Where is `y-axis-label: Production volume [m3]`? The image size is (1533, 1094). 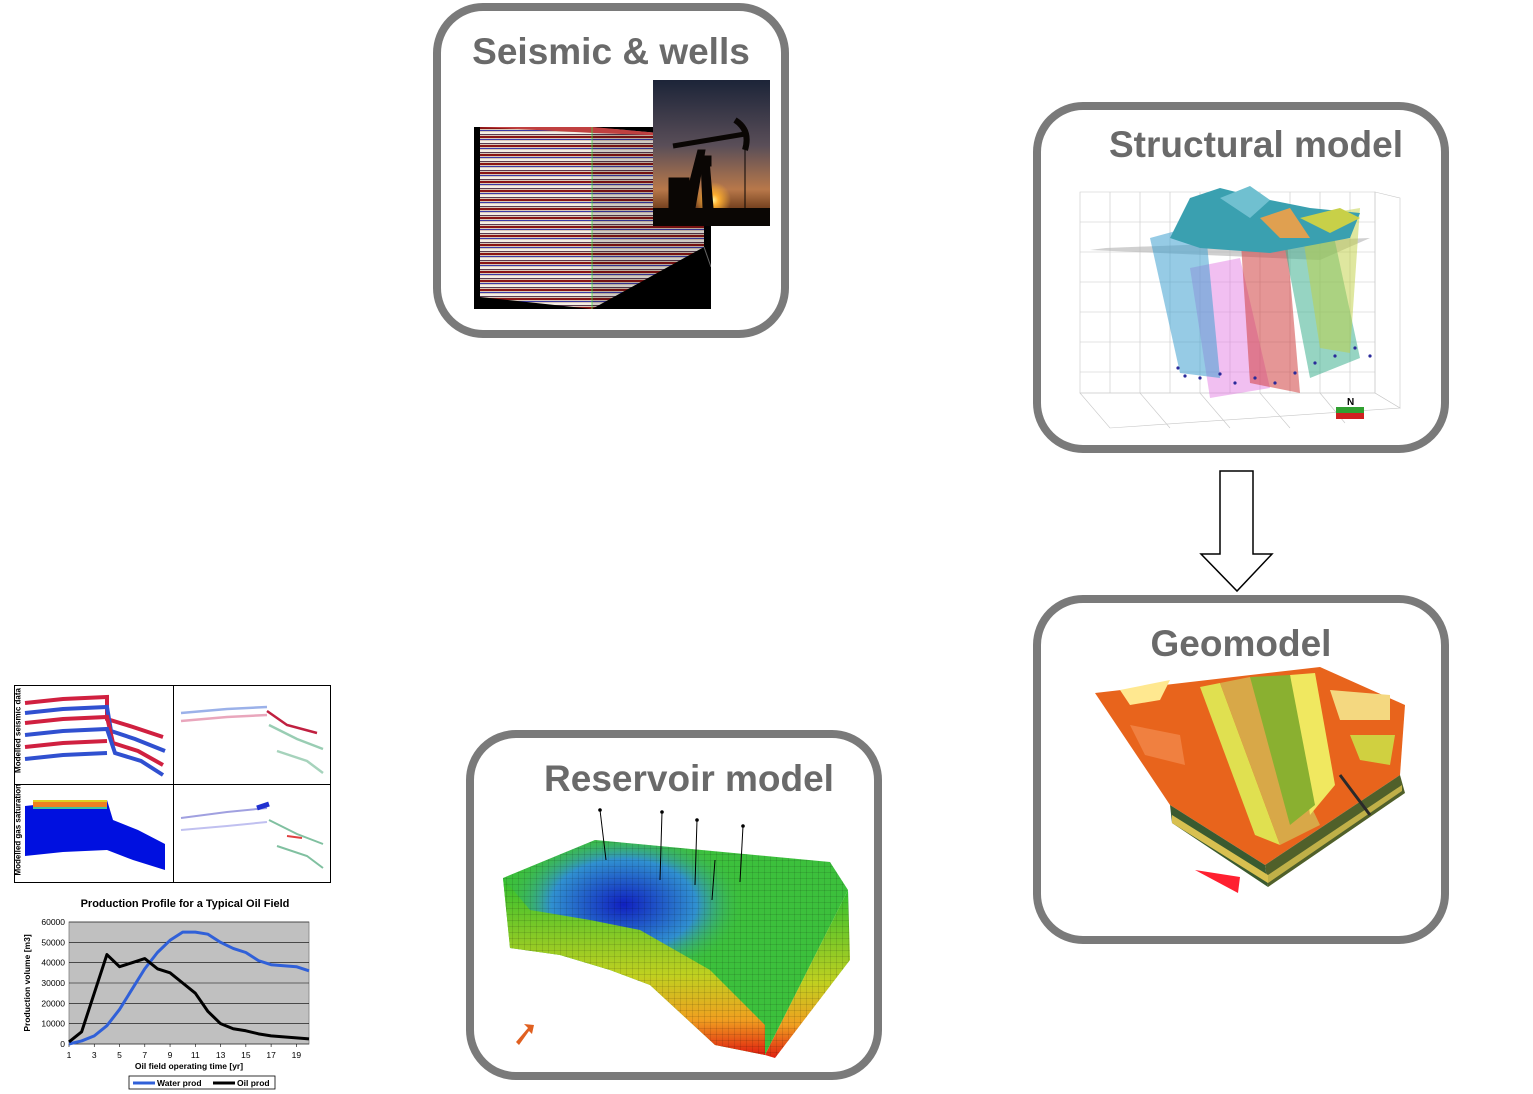
y-axis-label: Production volume [m3] is located at coordinates (27, 982).